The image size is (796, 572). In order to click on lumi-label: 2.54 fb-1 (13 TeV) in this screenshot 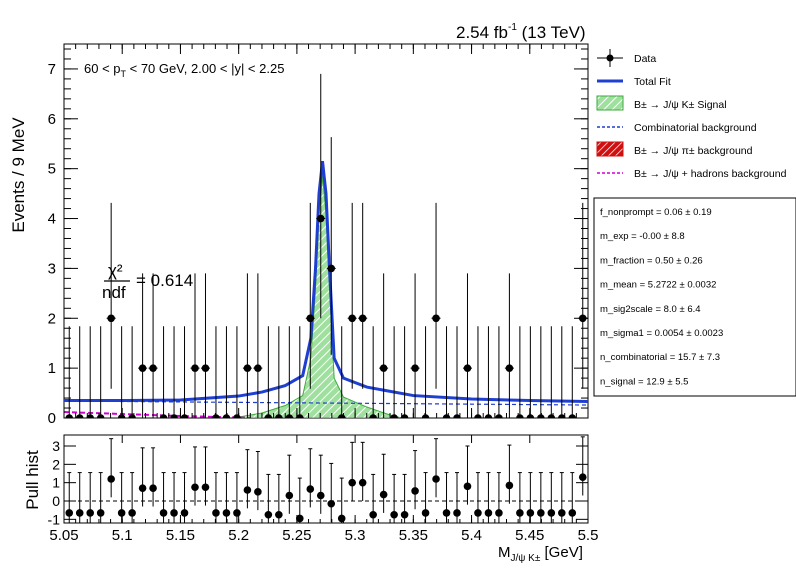, I will do `click(521, 32)`.